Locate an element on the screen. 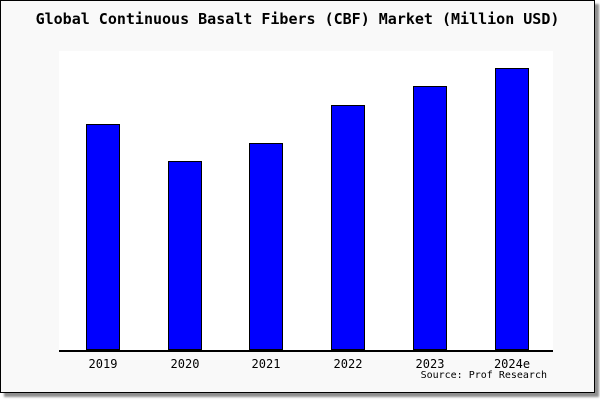 The height and width of the screenshot is (400, 600). bar-2023 is located at coordinates (430, 218).